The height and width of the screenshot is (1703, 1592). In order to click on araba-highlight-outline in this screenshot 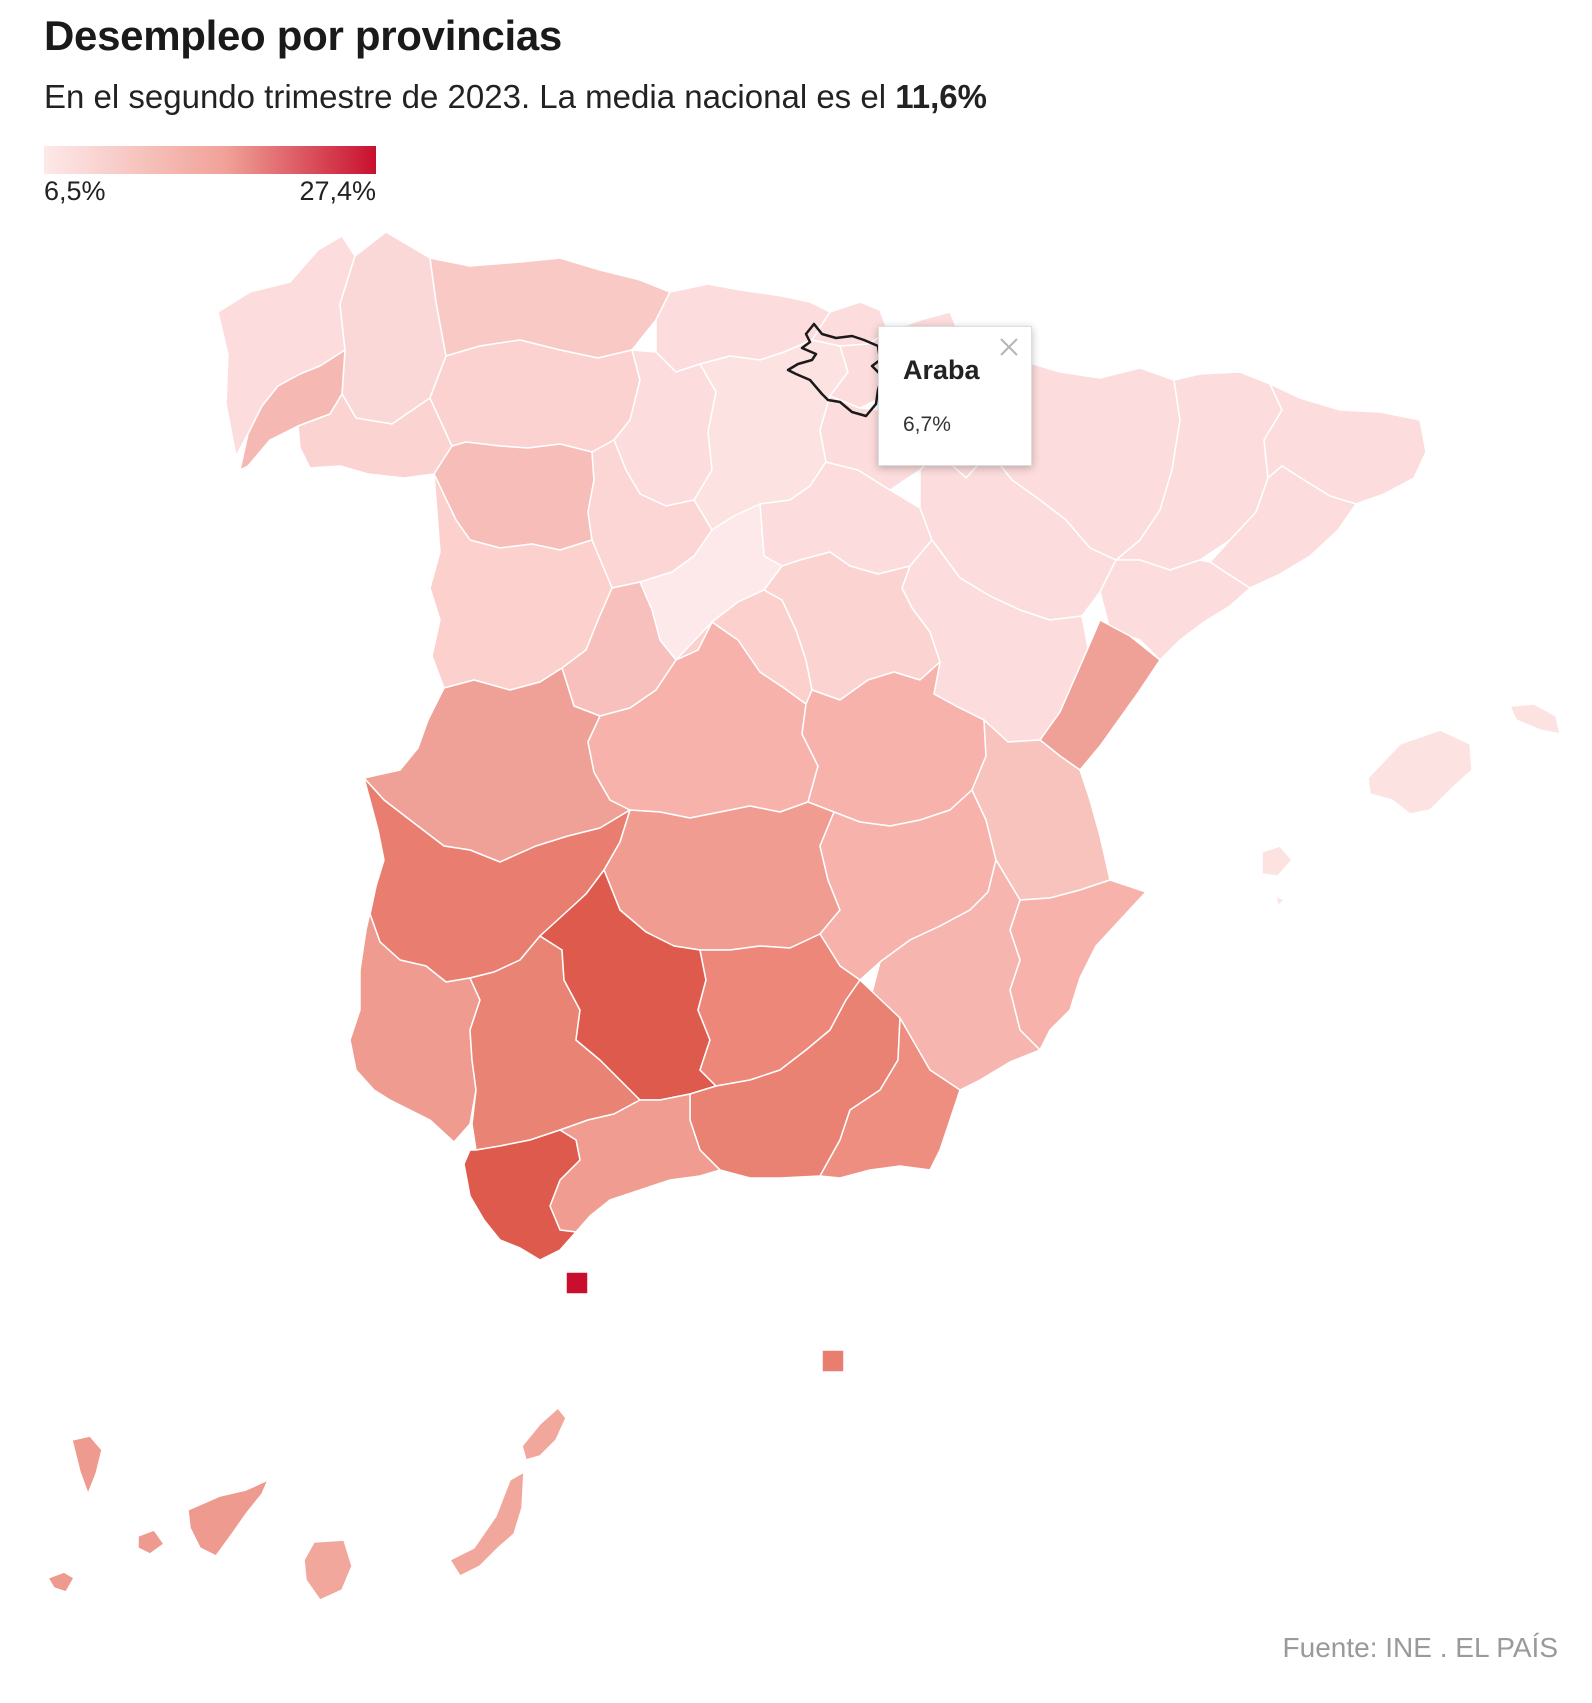, I will do `click(835, 370)`.